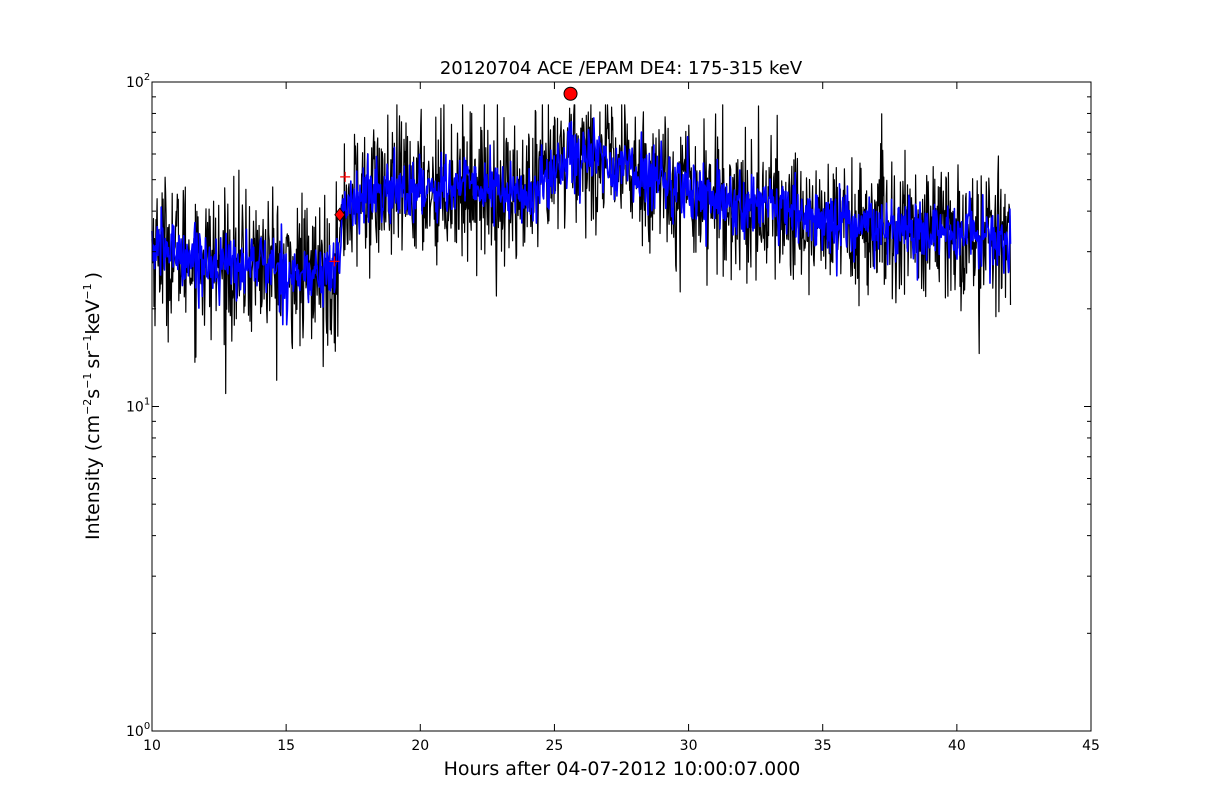  Describe the element at coordinates (87, 343) in the screenshot. I see `y-label-sup-3: −1` at that location.